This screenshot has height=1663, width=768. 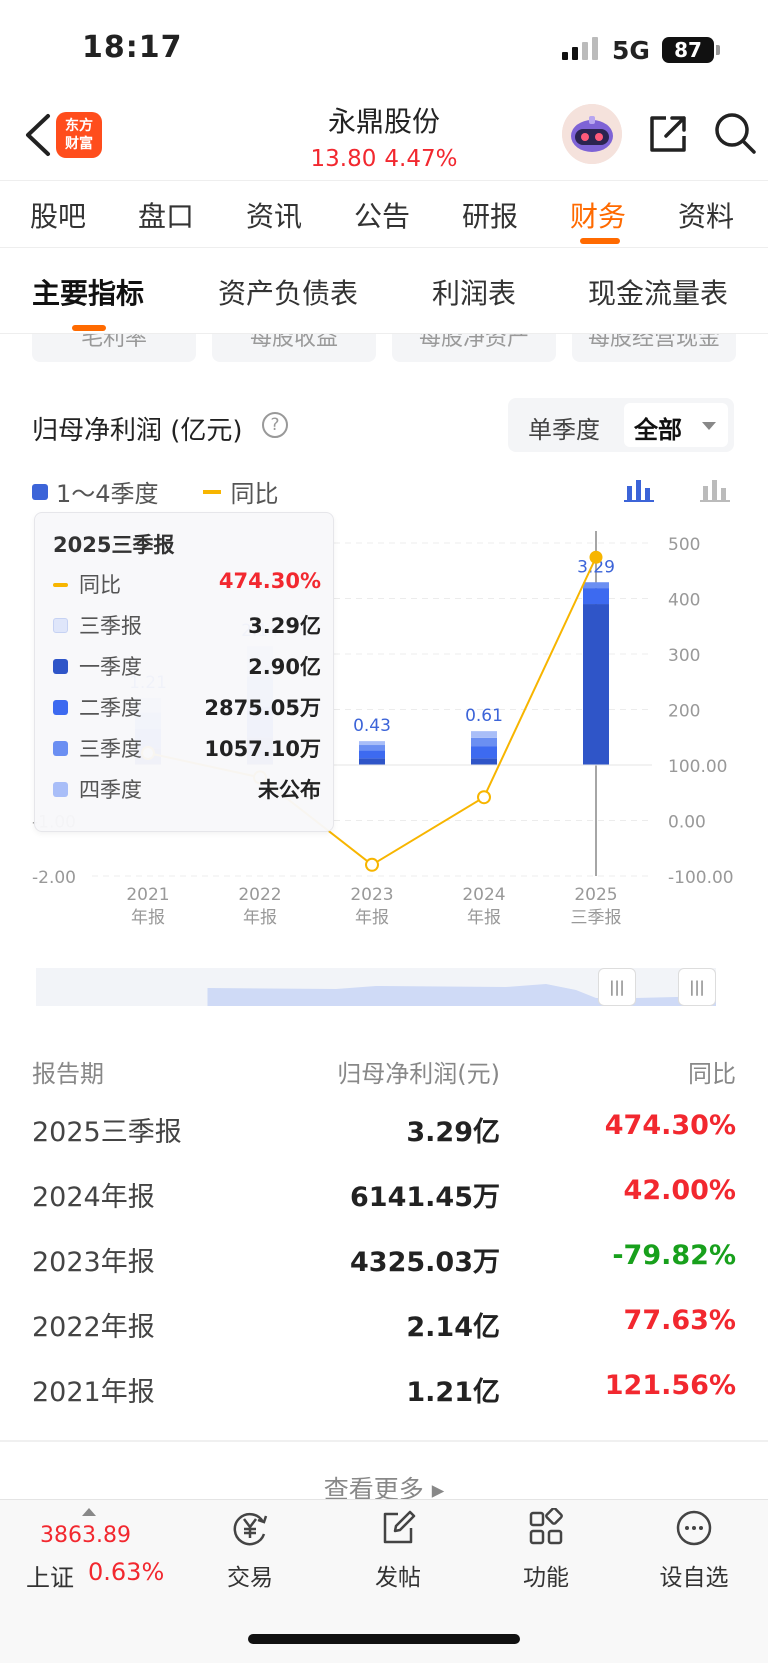 I want to click on range-handle-left: |||, so click(x=617, y=987).